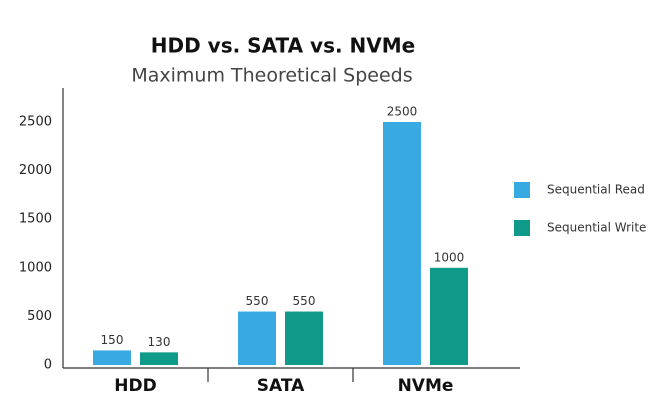  I want to click on x-tick-label: NVMe, so click(426, 386).